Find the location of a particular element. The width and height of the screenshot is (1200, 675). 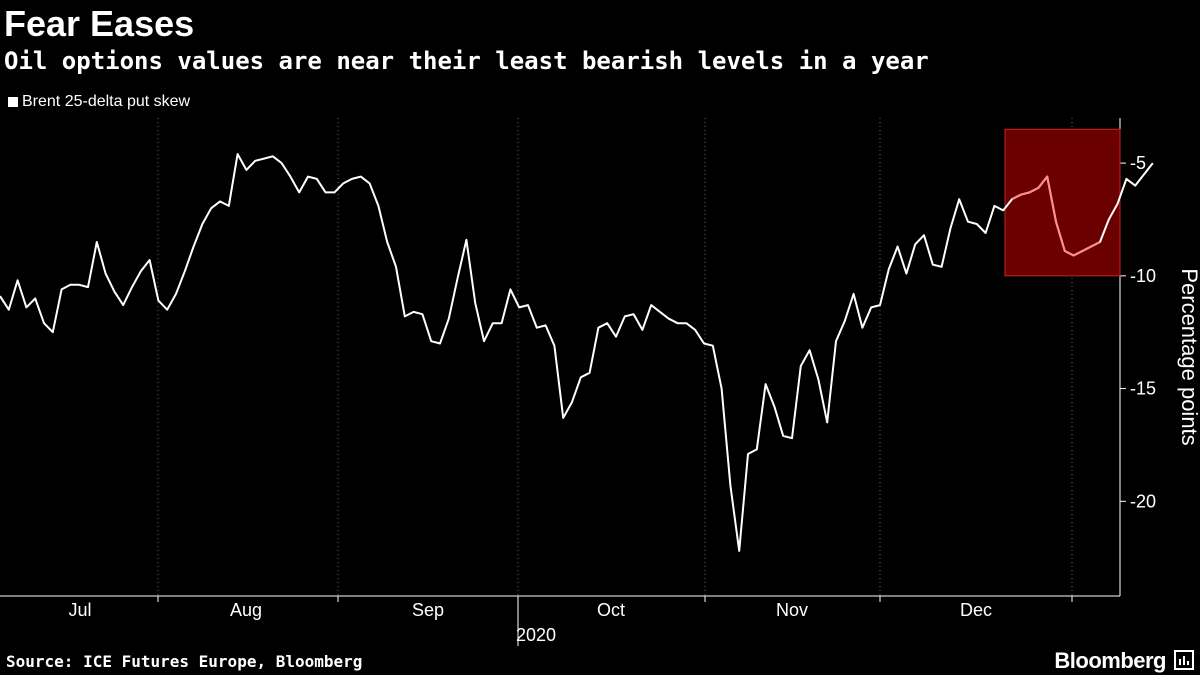

legend-label: Brent 25-delta put skew is located at coordinates (106, 101).